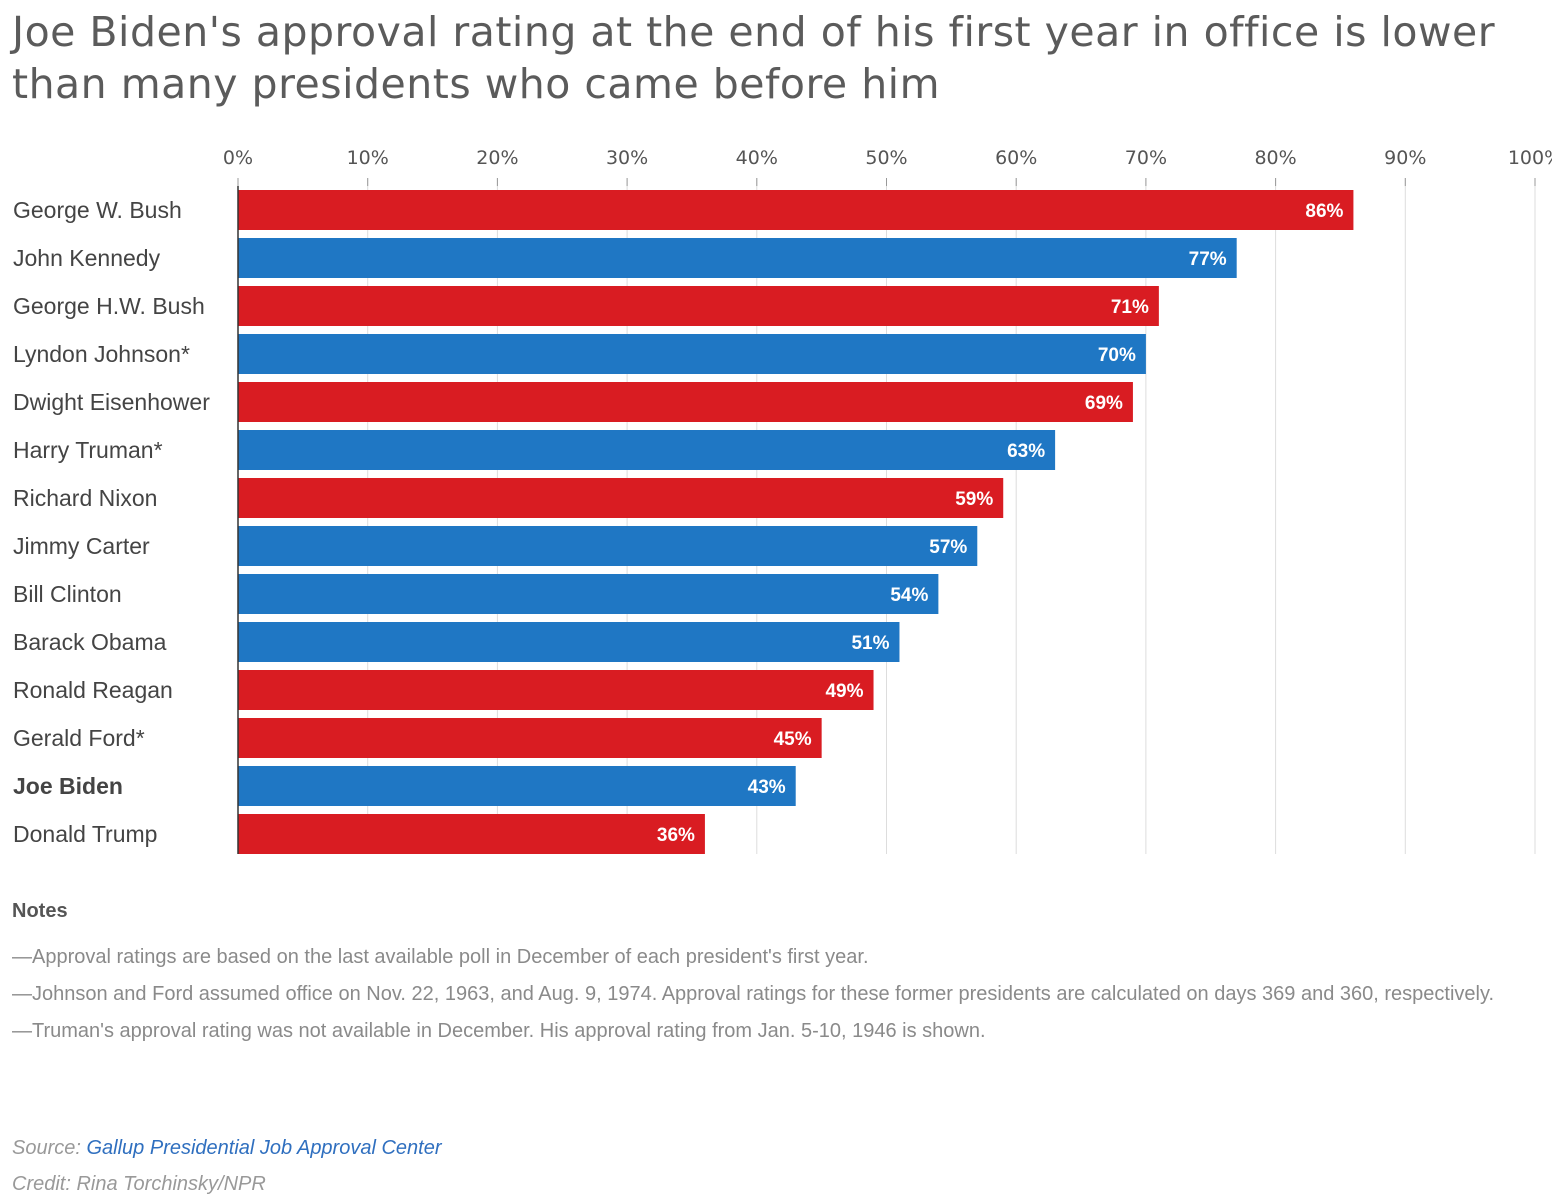 Image resolution: width=1552 pixels, height=1202 pixels. What do you see at coordinates (49, 1148) in the screenshot?
I see `source-prefix: Source:` at bounding box center [49, 1148].